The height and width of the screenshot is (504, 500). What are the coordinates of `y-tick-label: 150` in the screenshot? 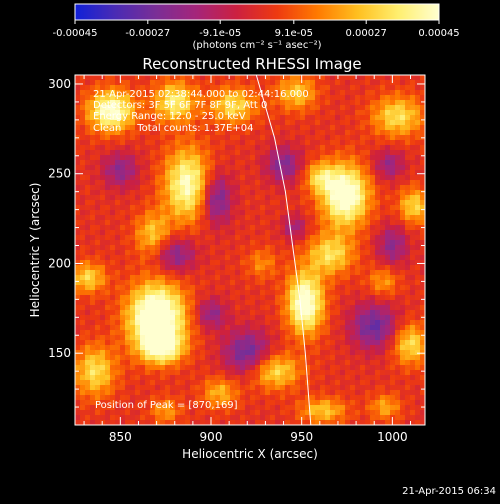 It's located at (59, 353).